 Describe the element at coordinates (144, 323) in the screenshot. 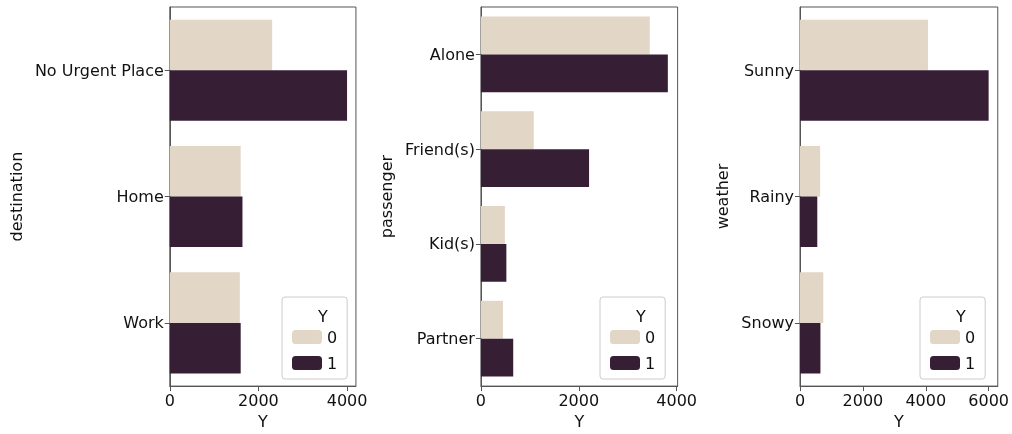

I see `y-tick-label: Work` at that location.